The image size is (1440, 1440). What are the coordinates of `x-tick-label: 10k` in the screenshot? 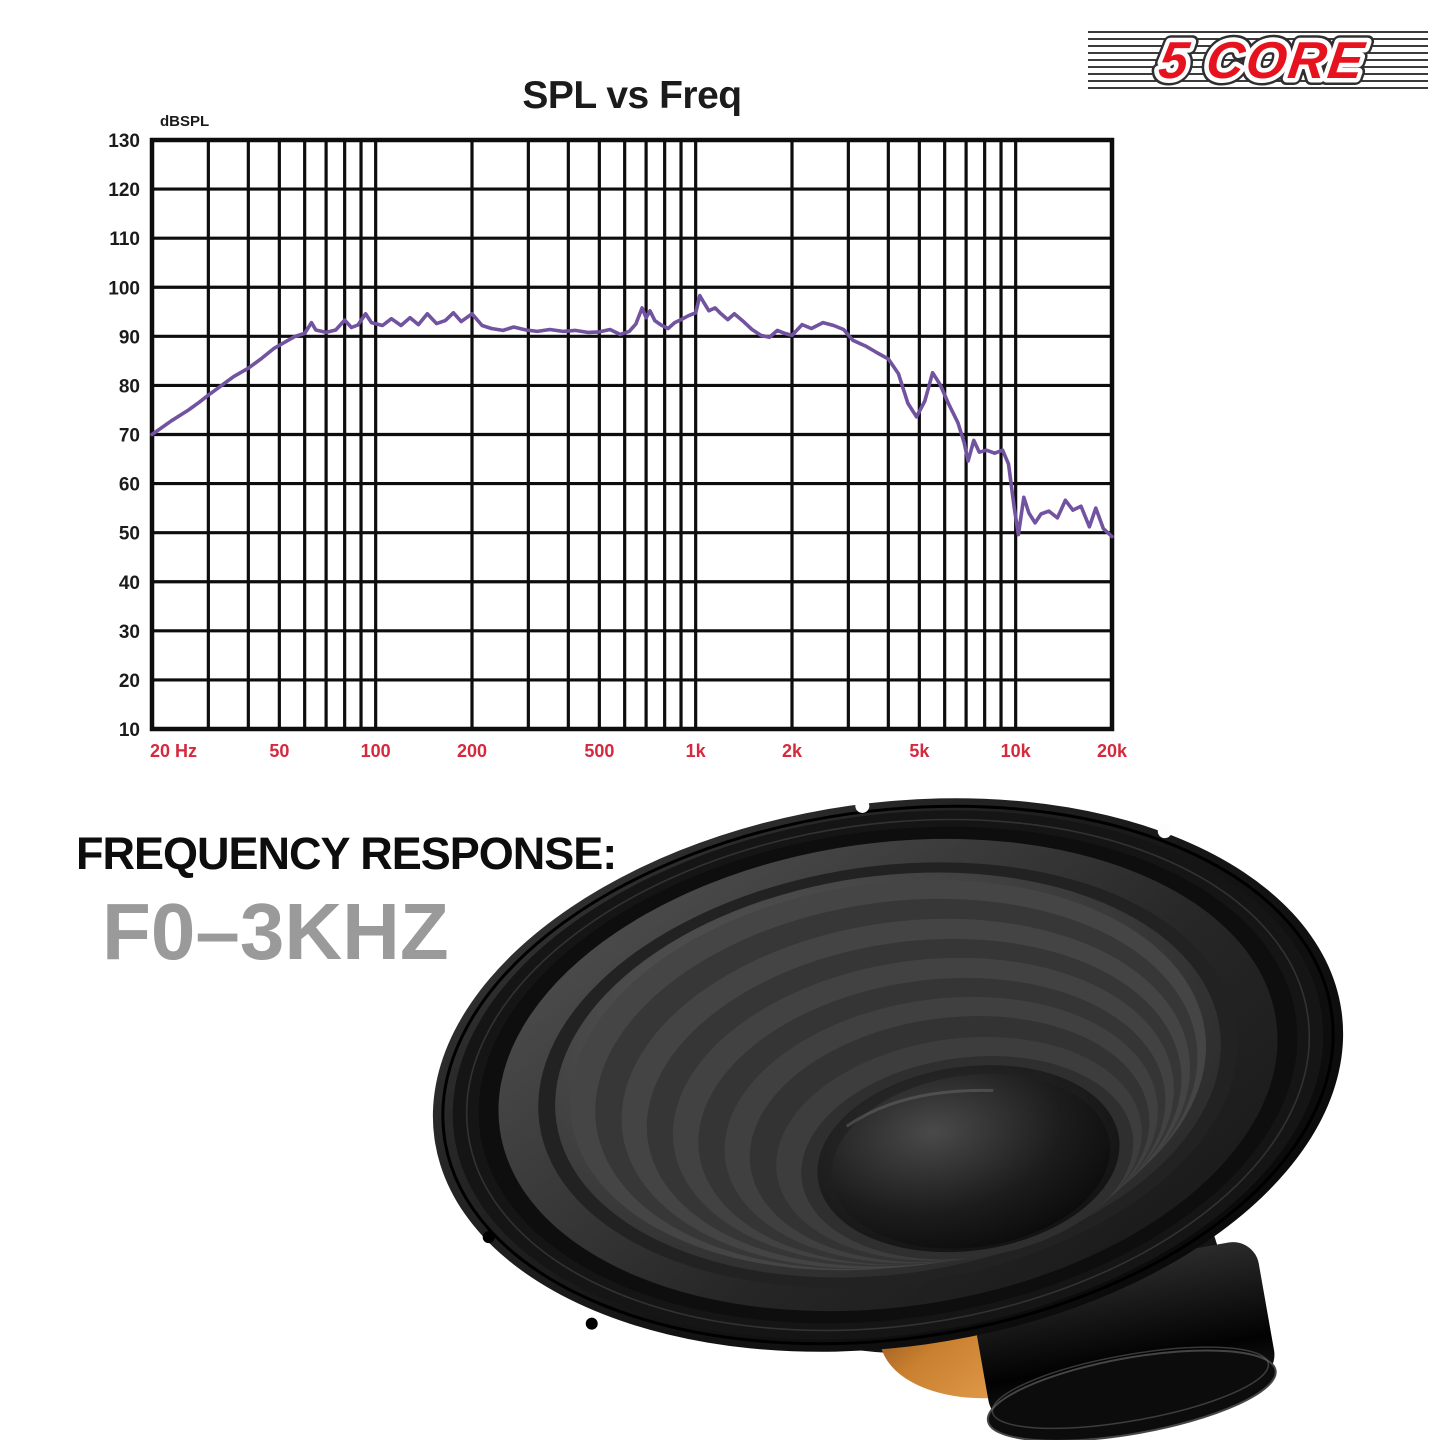 It's located at (1016, 751).